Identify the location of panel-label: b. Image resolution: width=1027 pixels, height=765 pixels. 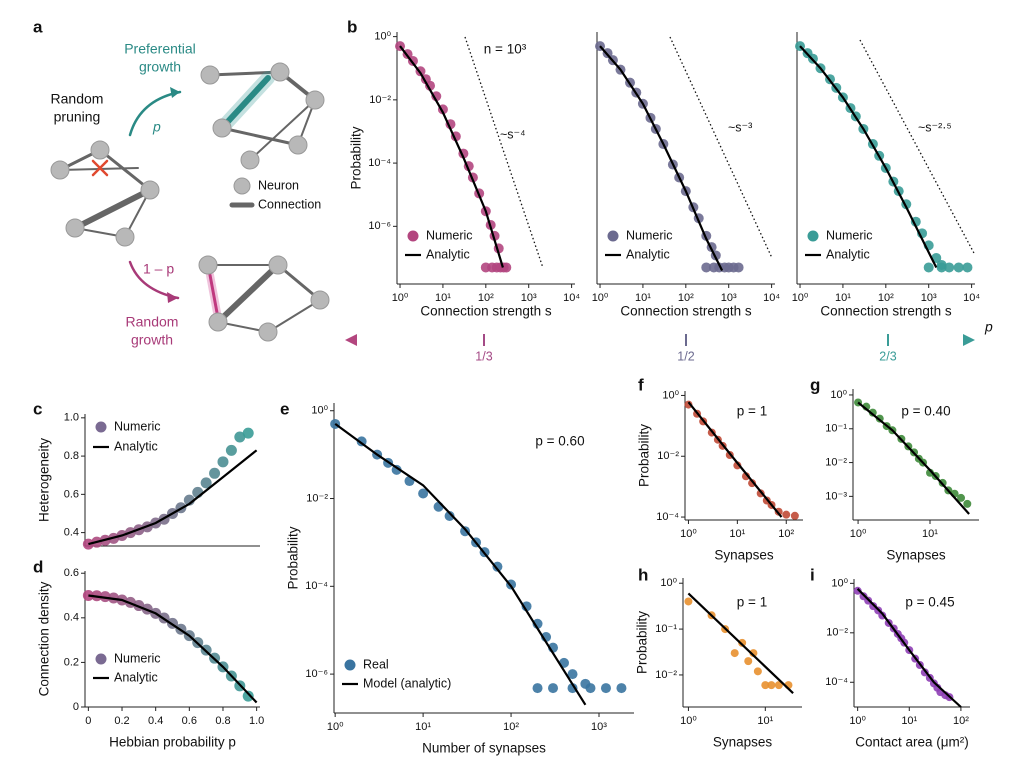
(352, 26).